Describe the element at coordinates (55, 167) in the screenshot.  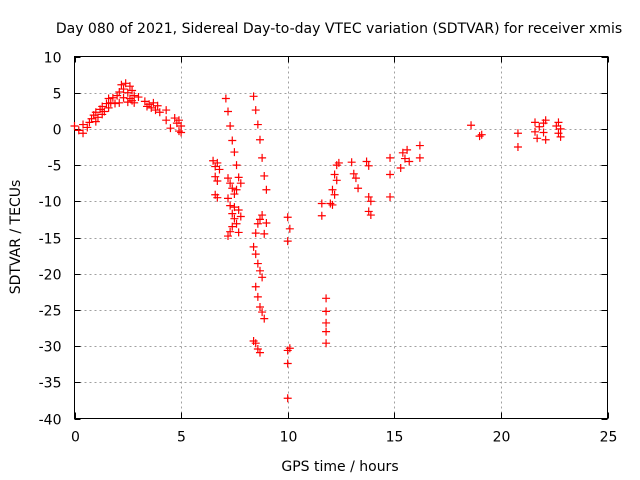
I see `y-tick-label: -5` at that location.